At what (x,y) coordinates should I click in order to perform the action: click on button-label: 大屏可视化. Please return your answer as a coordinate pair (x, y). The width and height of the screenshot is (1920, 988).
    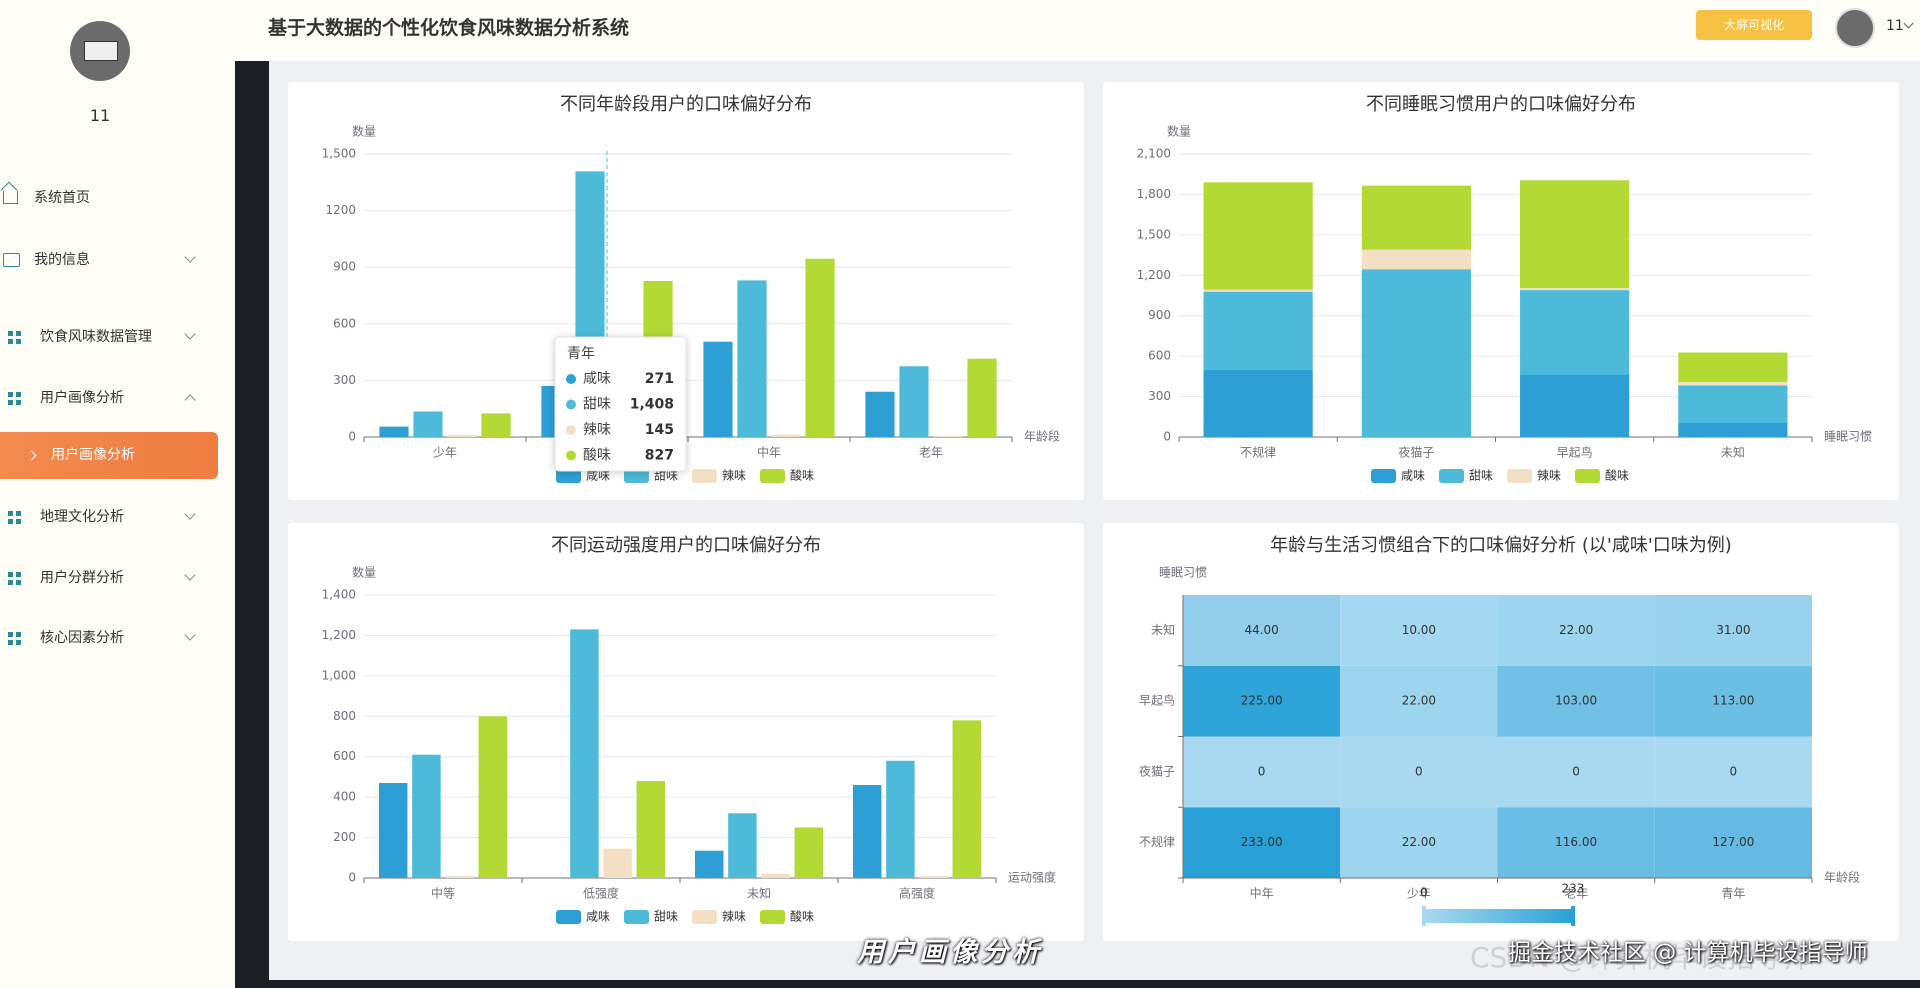
    Looking at the image, I should click on (1753, 25).